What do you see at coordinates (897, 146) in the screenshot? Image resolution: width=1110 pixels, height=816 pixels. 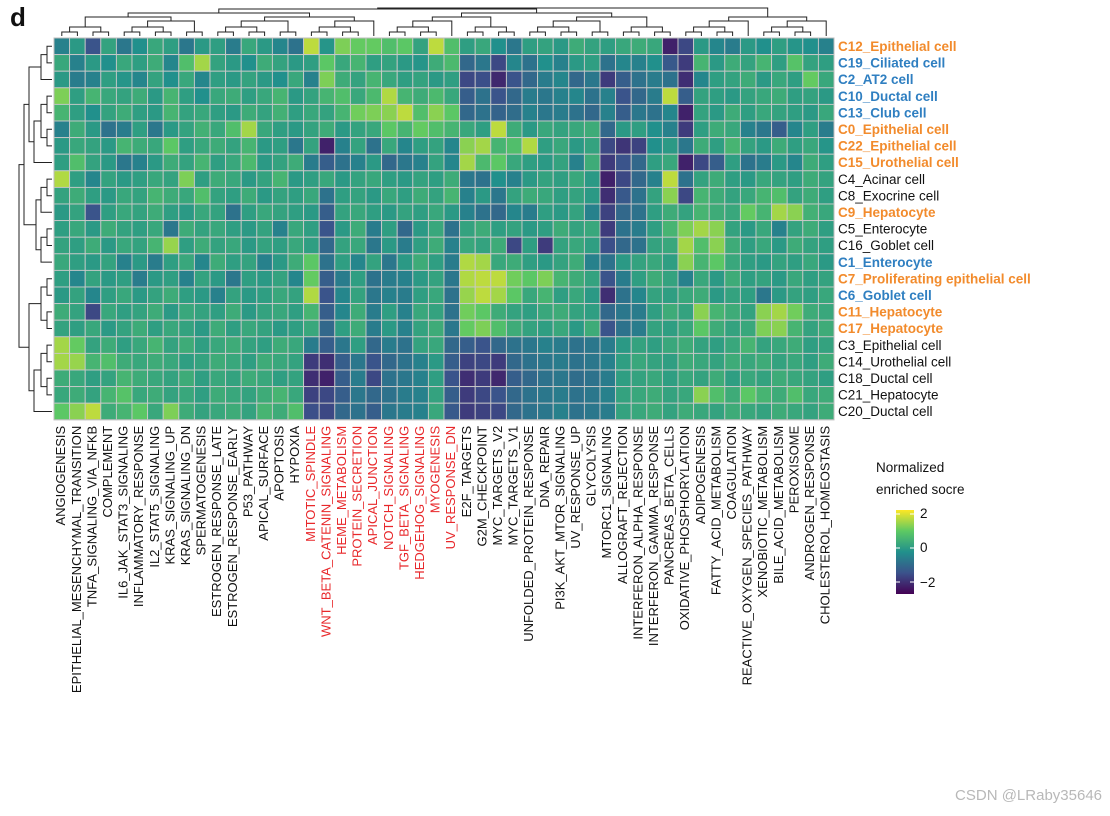 I see `row-label: C22_Epithelial cell` at bounding box center [897, 146].